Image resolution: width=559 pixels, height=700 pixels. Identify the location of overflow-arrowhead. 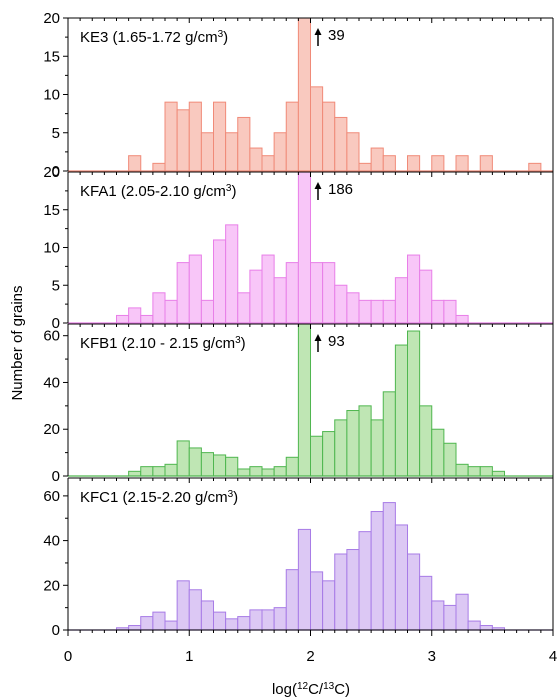
(318, 185).